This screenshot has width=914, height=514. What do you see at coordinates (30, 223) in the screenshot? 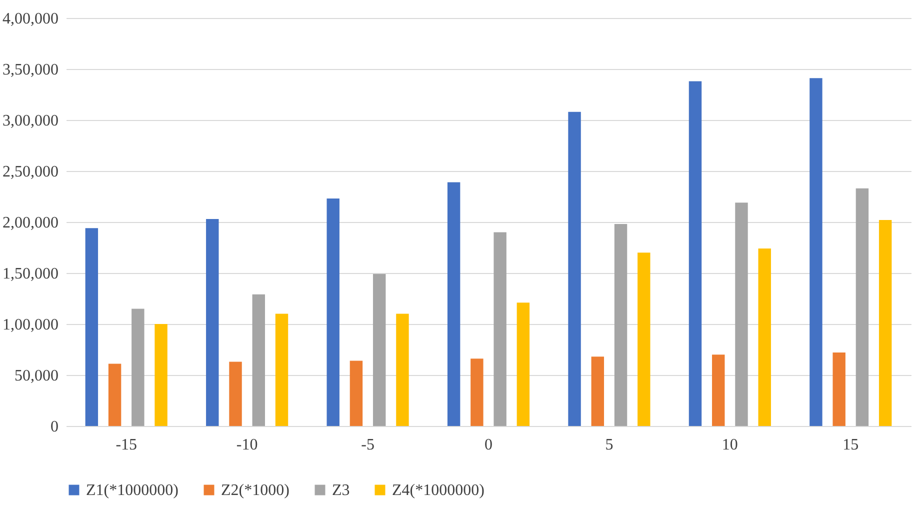
I see `y-tick-label: 2,00,000` at bounding box center [30, 223].